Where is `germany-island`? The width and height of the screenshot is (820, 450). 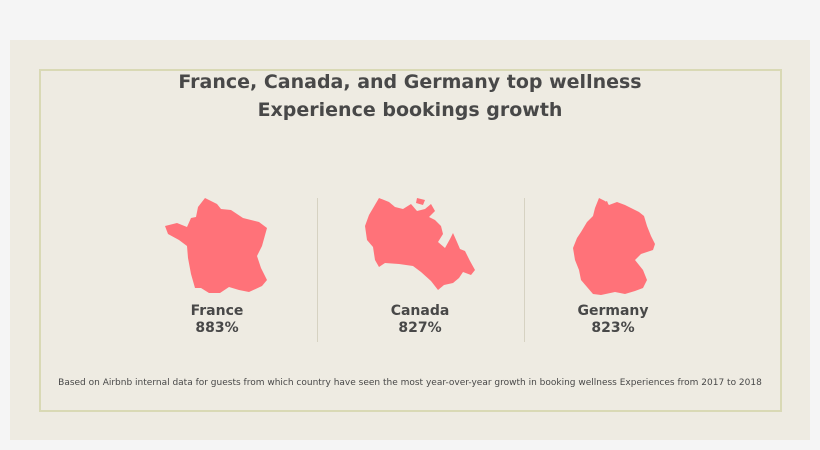 germany-island is located at coordinates (605, 205).